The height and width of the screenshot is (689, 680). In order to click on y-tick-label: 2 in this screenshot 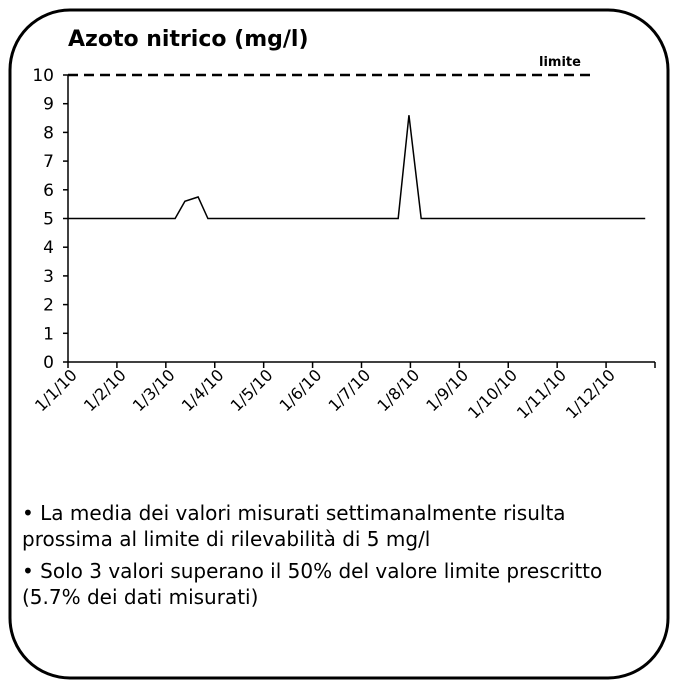, I will do `click(48, 306)`.